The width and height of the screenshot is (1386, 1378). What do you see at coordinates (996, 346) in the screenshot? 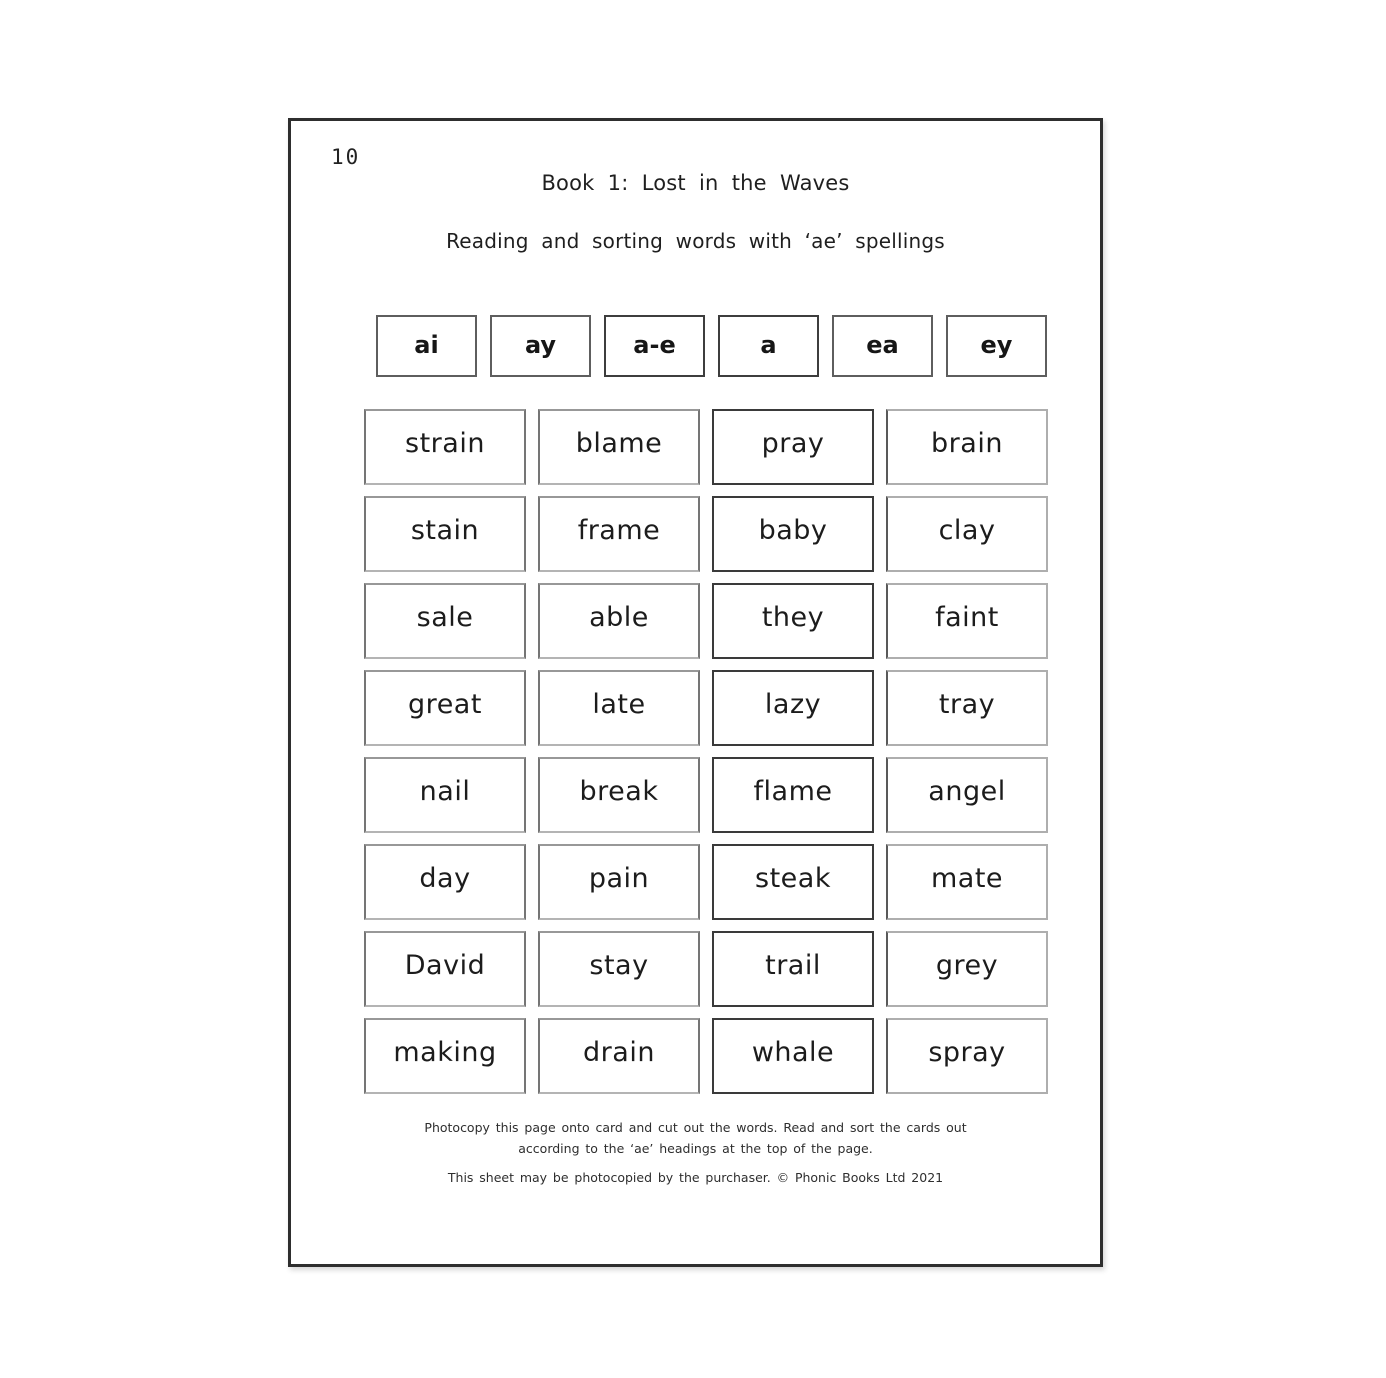
I see `spelling-header-ey: ey` at bounding box center [996, 346].